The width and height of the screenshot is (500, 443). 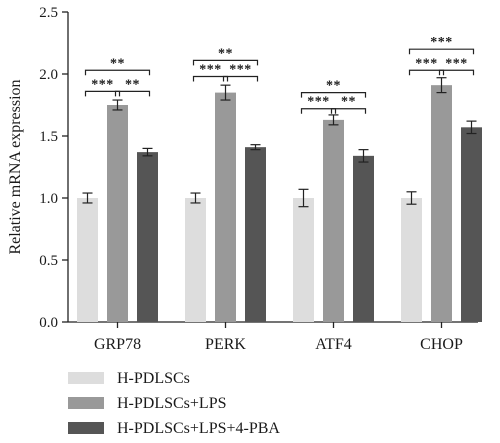 What do you see at coordinates (333, 344) in the screenshot?
I see `x-tick-label: ATF4` at bounding box center [333, 344].